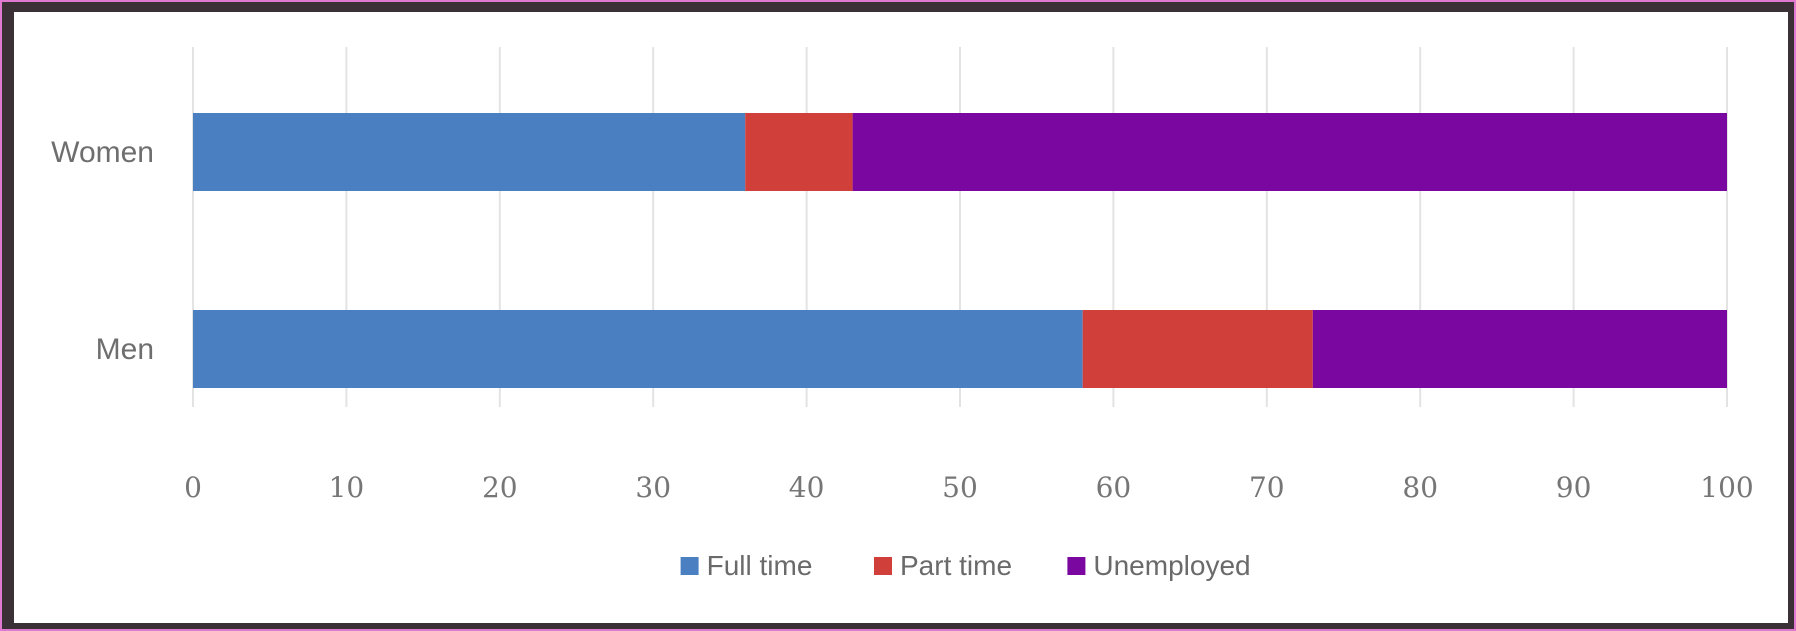 The image size is (1796, 631). Describe the element at coordinates (193, 487) in the screenshot. I see `x-tick-label: 0` at that location.